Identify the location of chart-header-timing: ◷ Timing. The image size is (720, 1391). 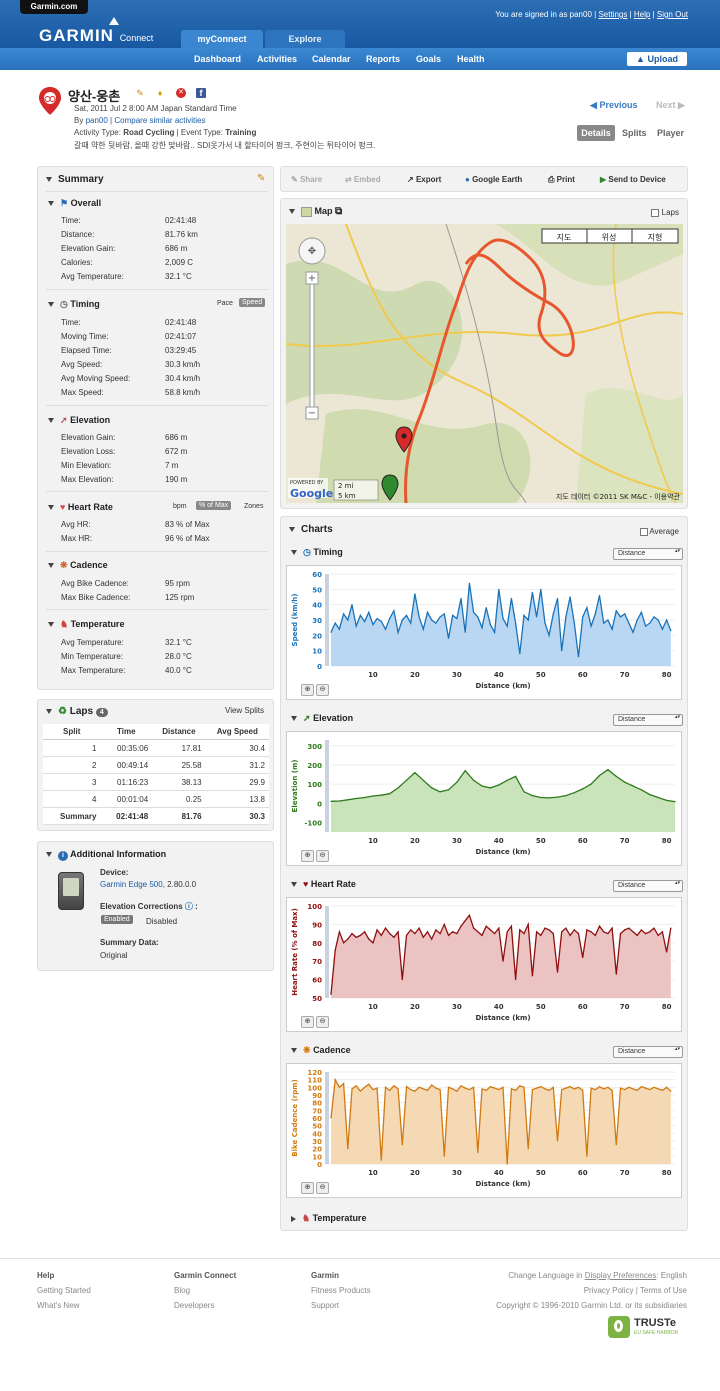
(317, 552).